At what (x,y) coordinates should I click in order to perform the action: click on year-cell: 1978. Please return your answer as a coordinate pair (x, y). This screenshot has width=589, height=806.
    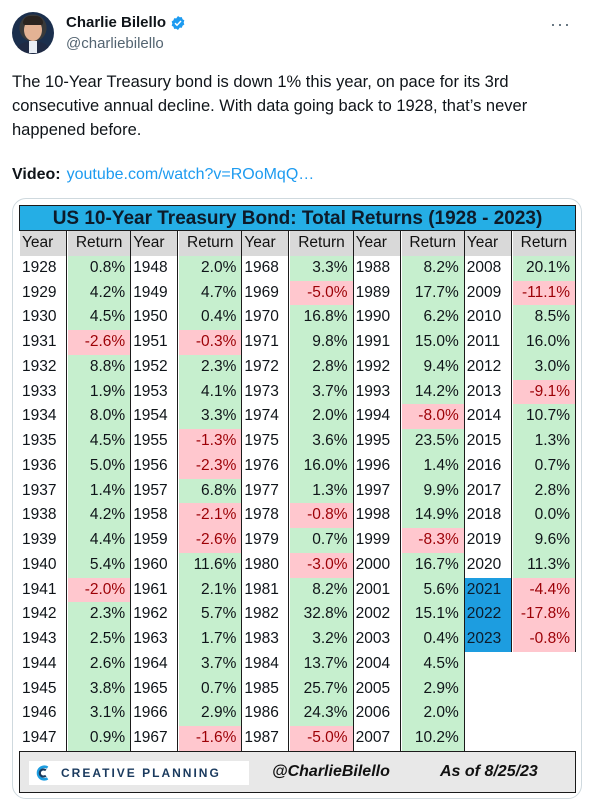
    Looking at the image, I should click on (266, 515).